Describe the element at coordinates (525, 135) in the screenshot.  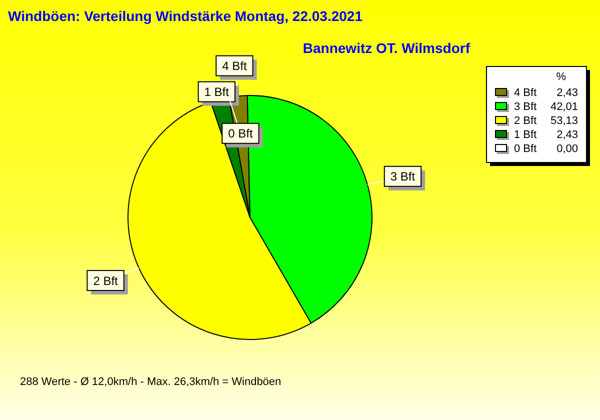
I see `legend-label: 1 Bft` at that location.